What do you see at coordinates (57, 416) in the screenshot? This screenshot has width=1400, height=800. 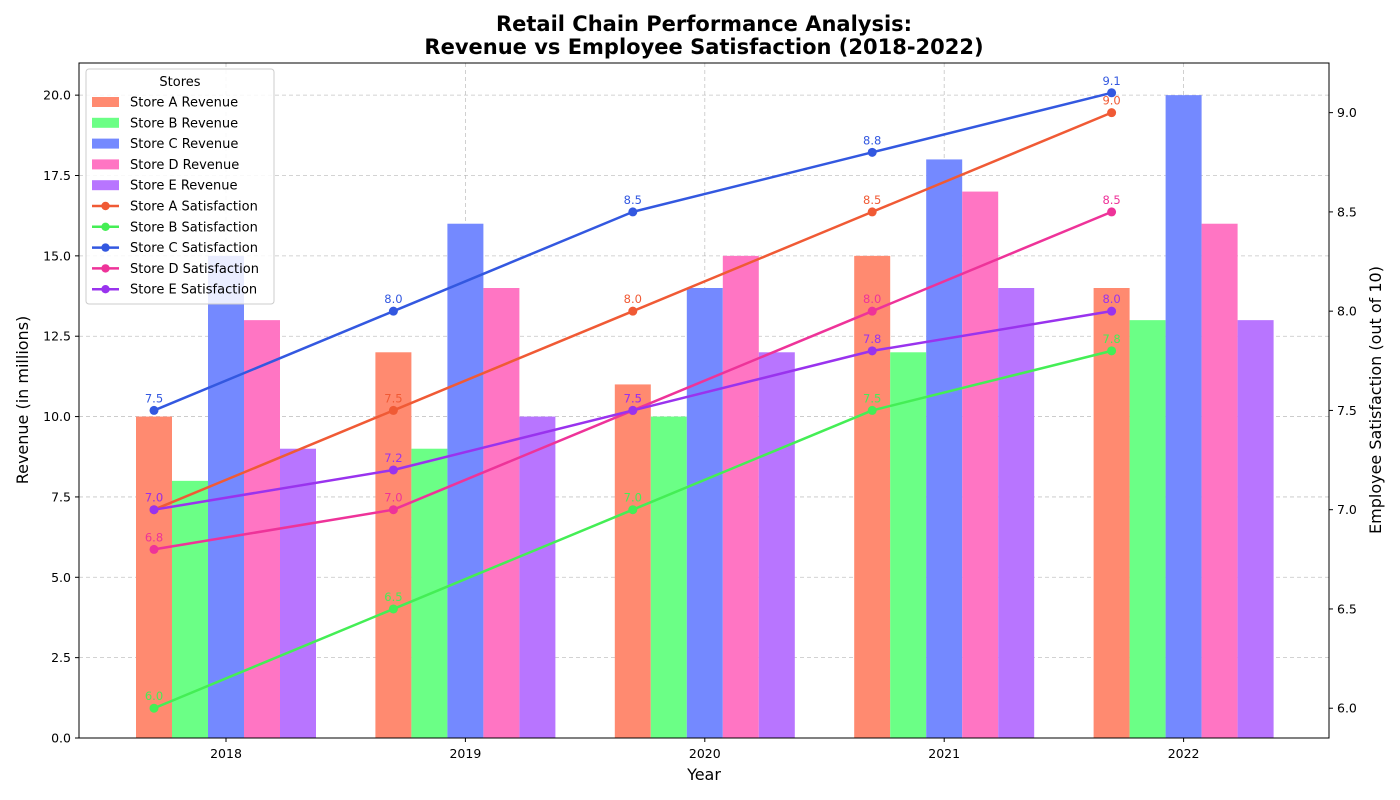 I see `y-tick-label: 10.0` at bounding box center [57, 416].